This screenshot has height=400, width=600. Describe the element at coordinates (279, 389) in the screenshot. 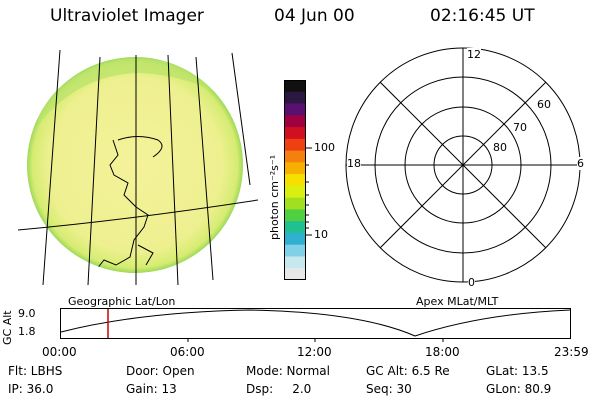

I see `dsp-info: Dsp: 2.0` at that location.